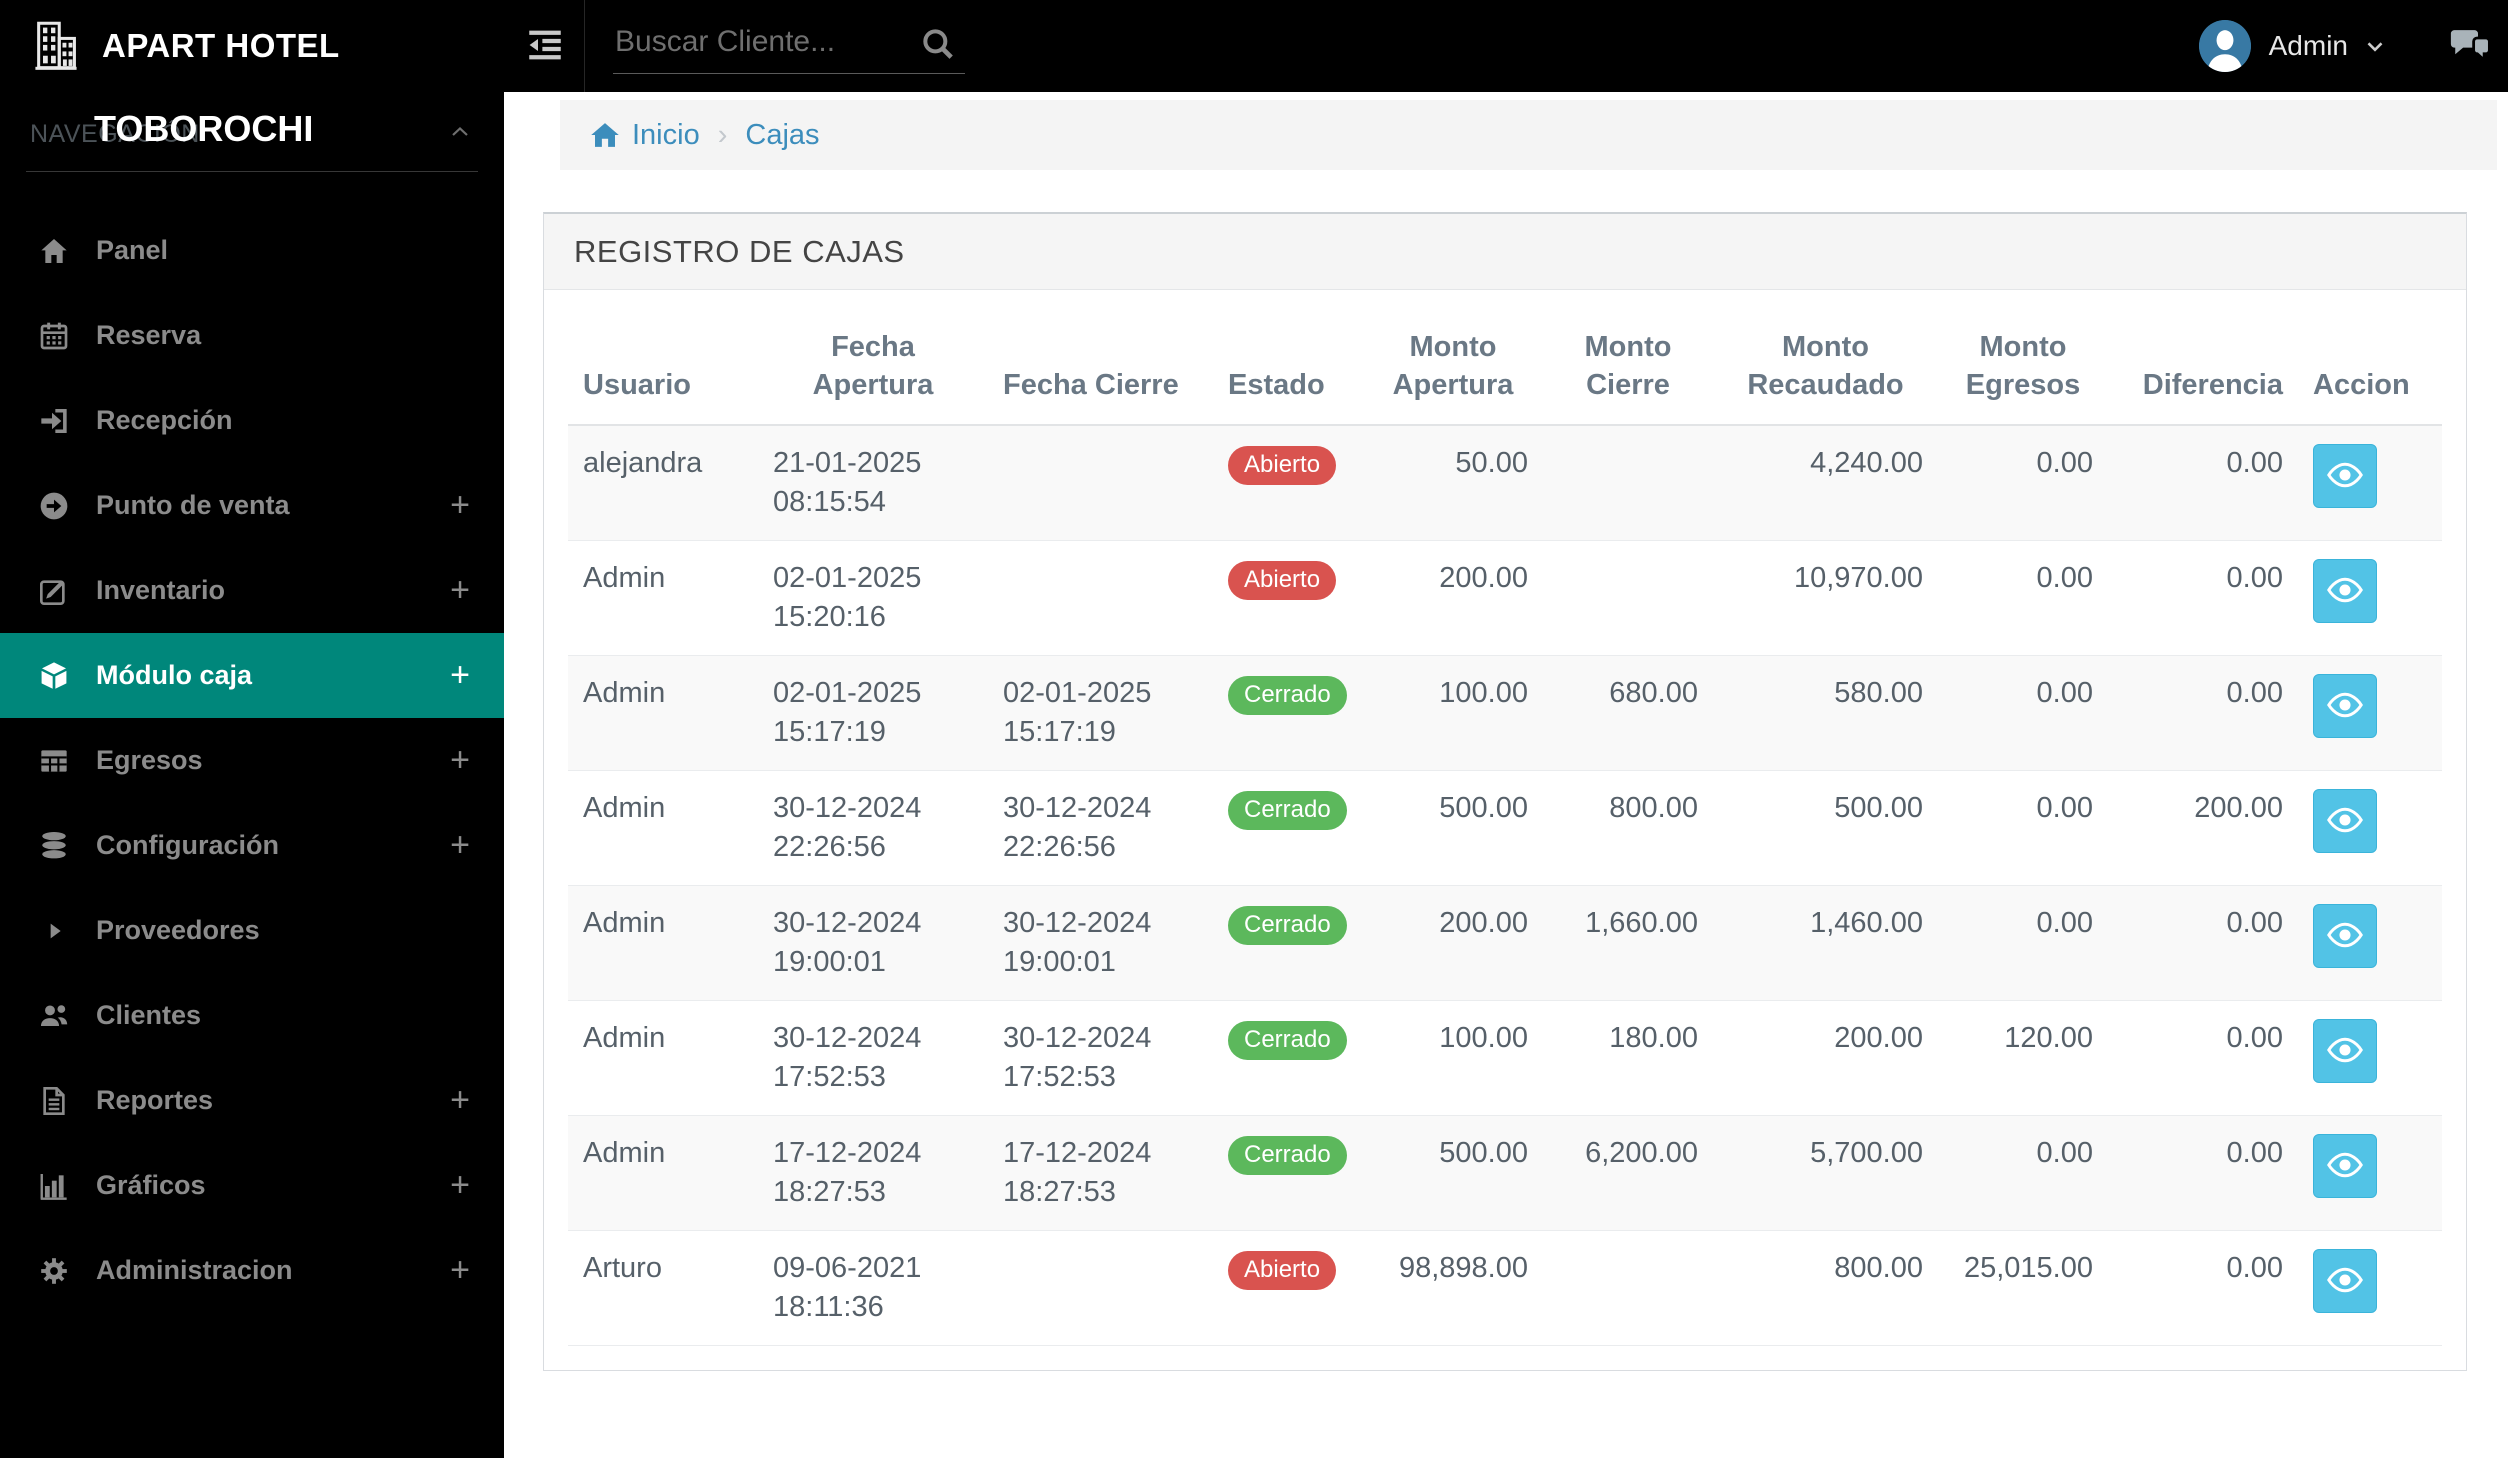  Describe the element at coordinates (132, 250) in the screenshot. I see `sidebar-item-label: Panel` at that location.